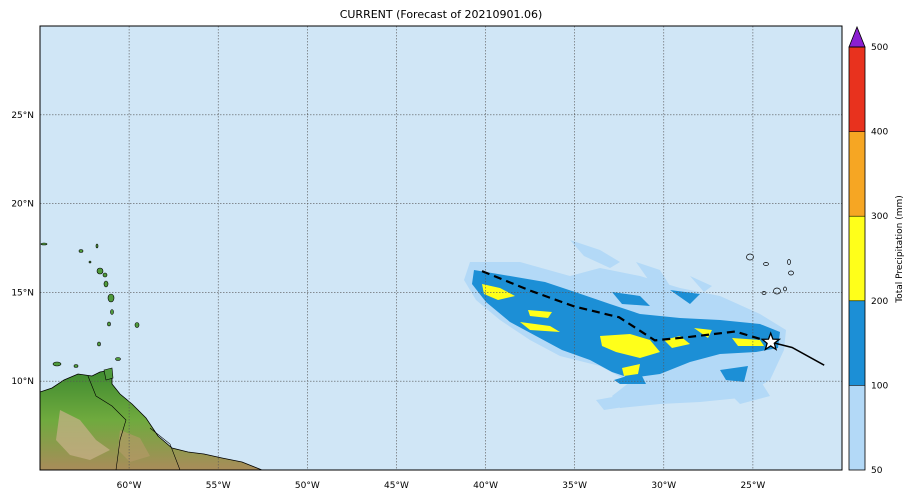 Image resolution: width=915 pixels, height=497 pixels. Describe the element at coordinates (307, 486) in the screenshot. I see `longitude-tick-label: 50°W` at that location.